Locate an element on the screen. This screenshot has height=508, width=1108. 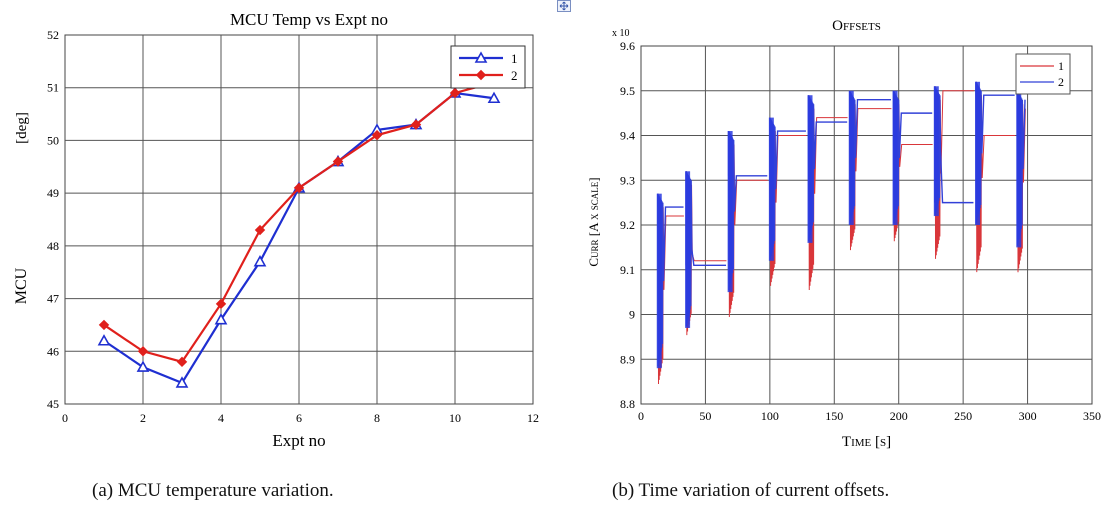
x-axis-label: Expt no is located at coordinates (298, 440).